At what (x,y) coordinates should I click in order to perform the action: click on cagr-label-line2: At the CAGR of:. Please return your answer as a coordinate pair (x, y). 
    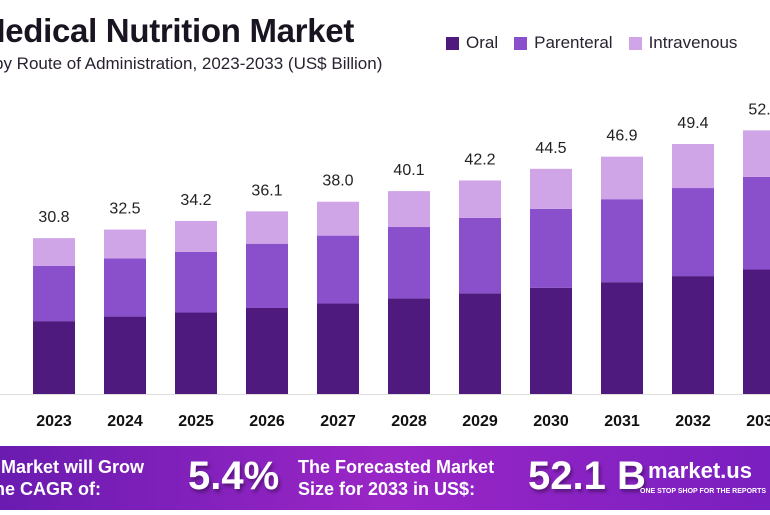
    Looking at the image, I should click on (50, 489).